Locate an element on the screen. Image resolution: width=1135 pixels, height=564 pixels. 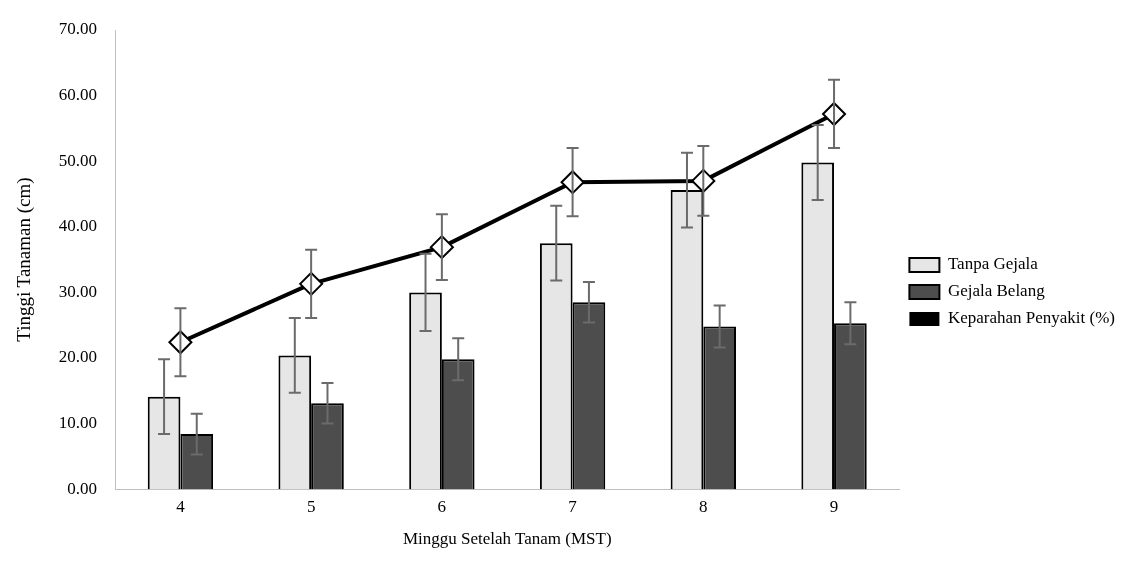
x-tick-label: 8 is located at coordinates (703, 506).